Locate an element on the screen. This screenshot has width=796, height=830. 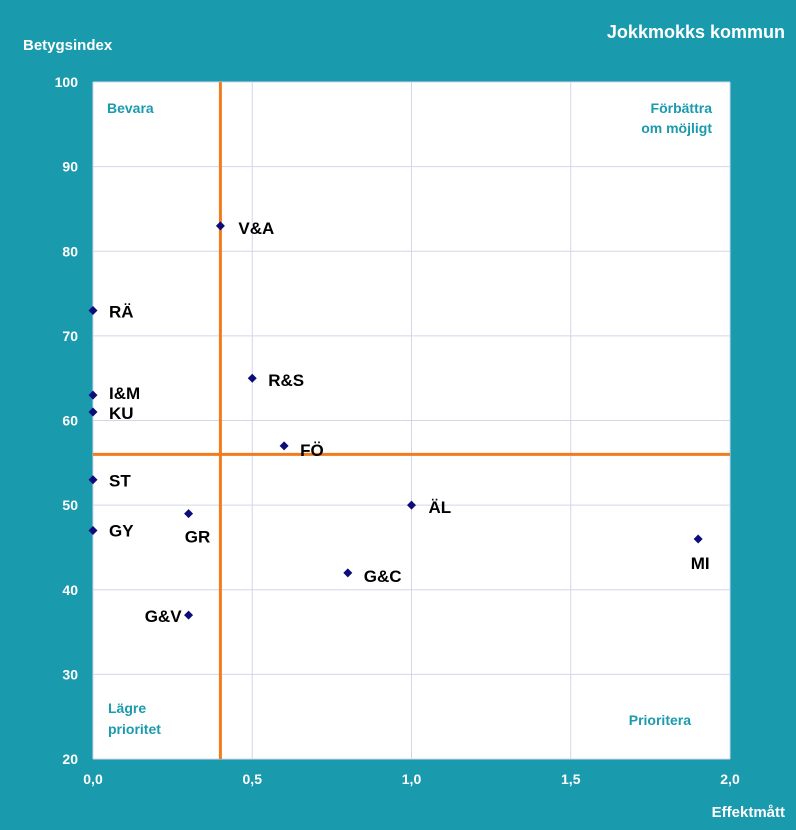
x-tick-label: 2,0 is located at coordinates (730, 779).